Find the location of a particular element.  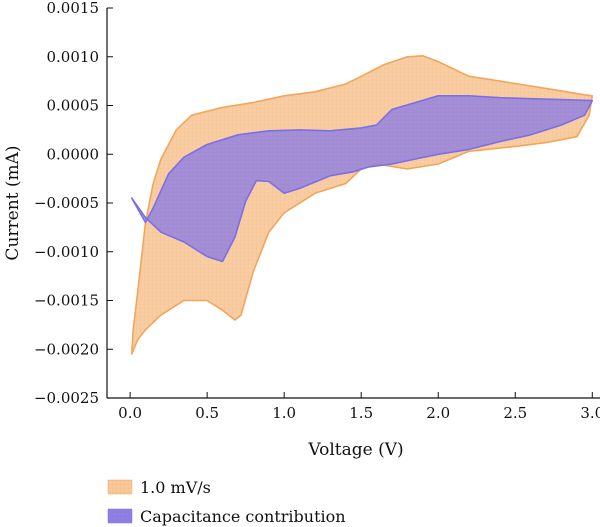

x-axis-title: Voltage (V) is located at coordinates (355, 450).